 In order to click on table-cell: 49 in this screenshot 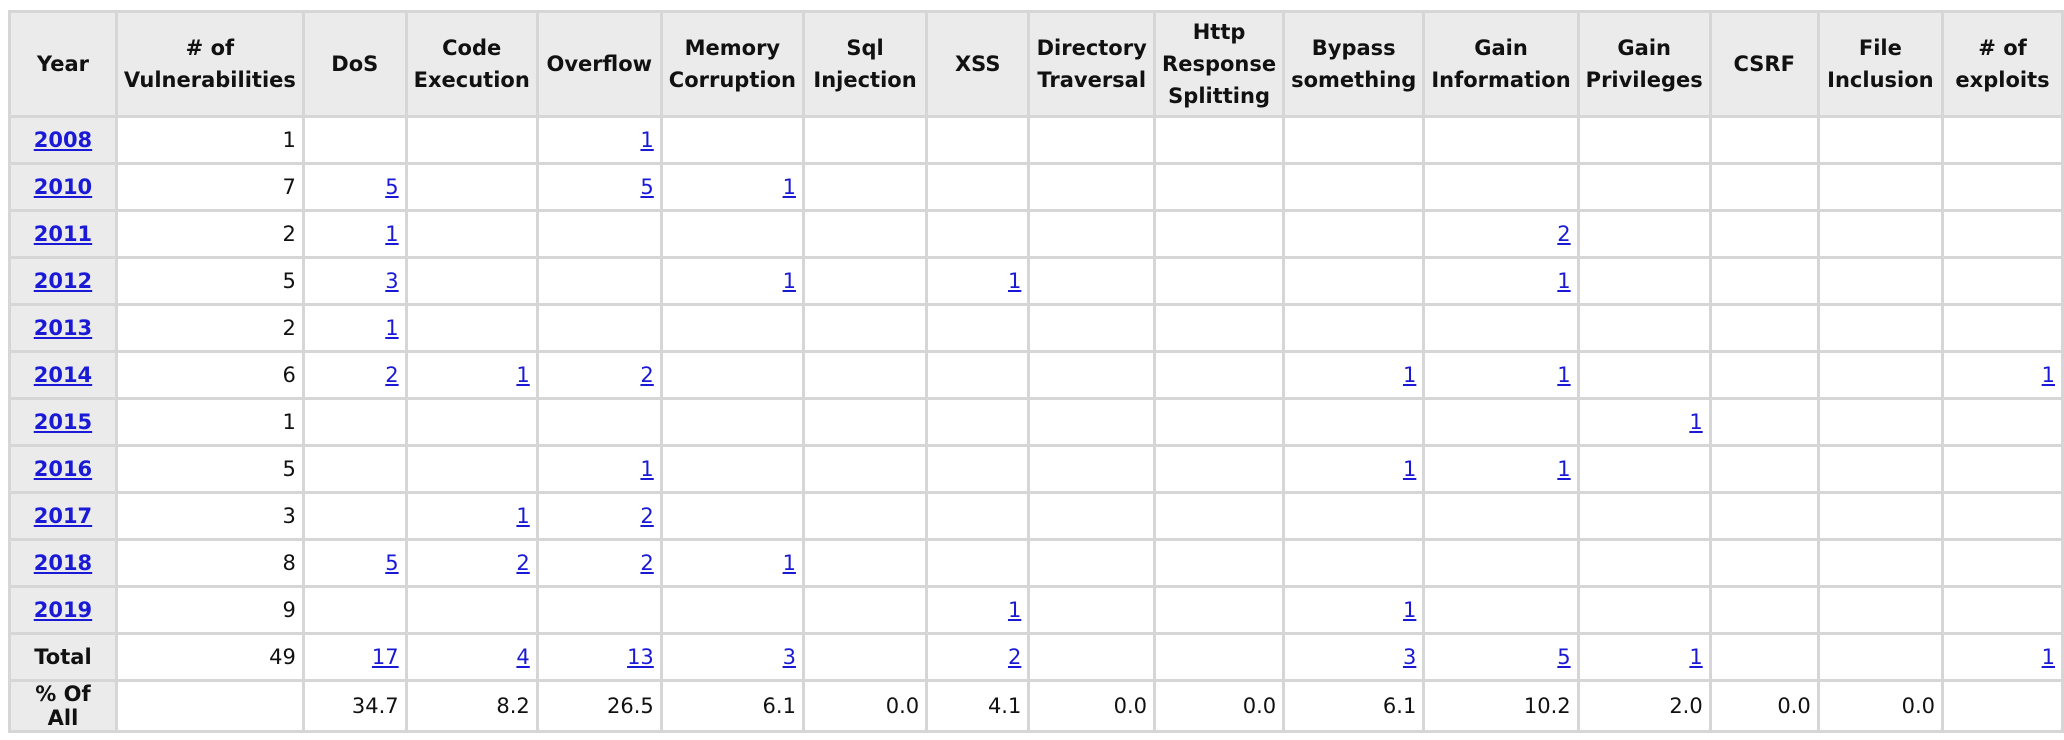, I will do `click(209, 657)`.